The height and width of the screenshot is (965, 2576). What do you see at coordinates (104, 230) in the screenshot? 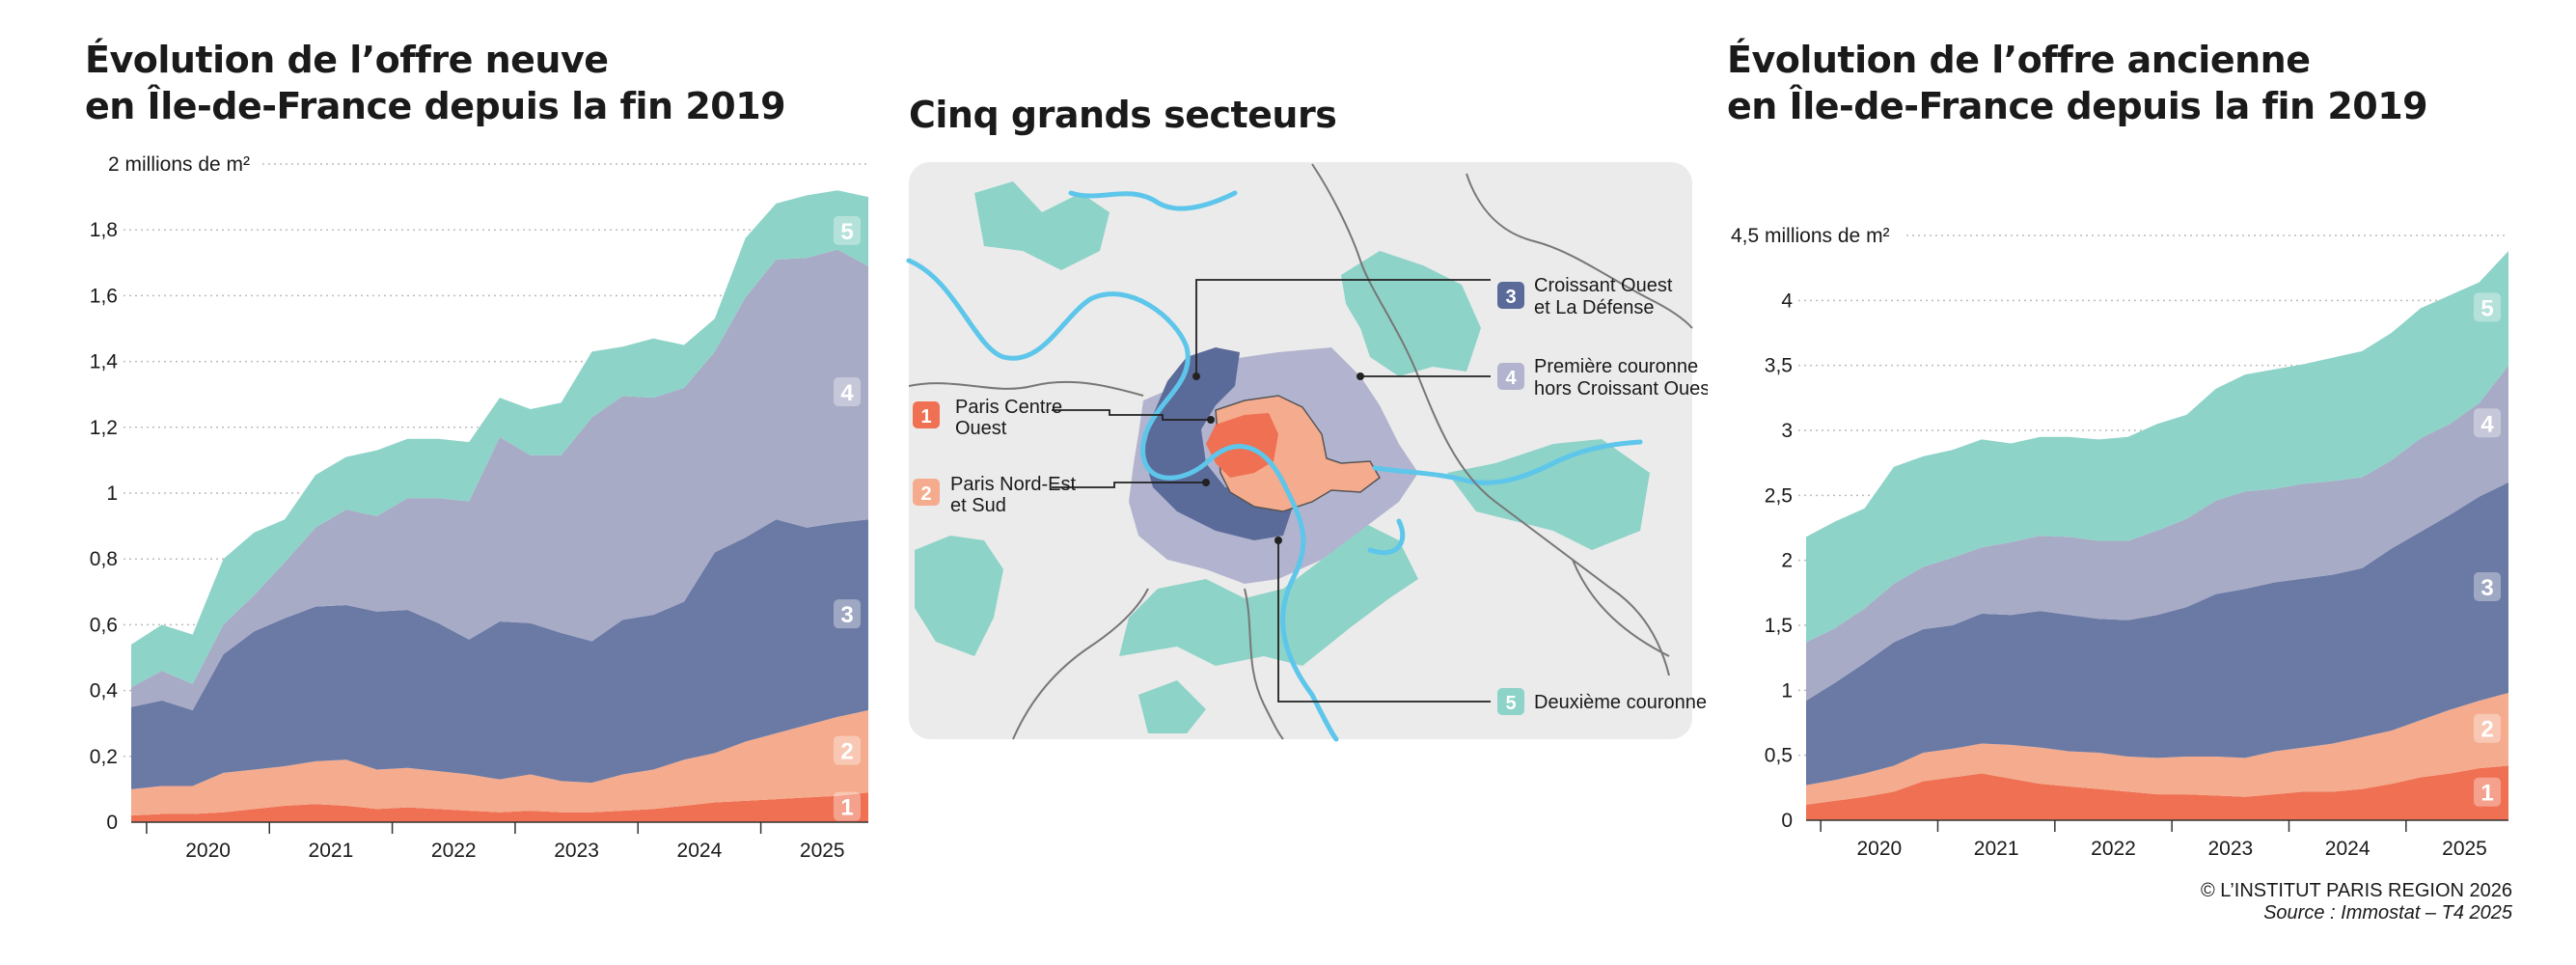
I see `y-tick-label: 1,8` at bounding box center [104, 230].